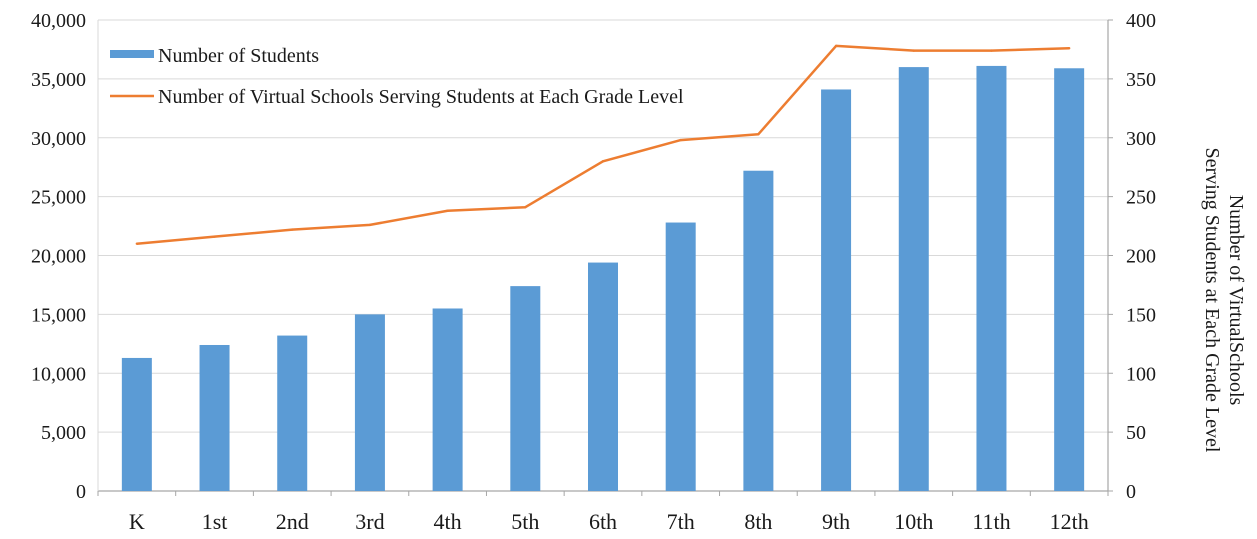 The width and height of the screenshot is (1257, 539). What do you see at coordinates (1141, 198) in the screenshot?
I see `right-tick-label: 250` at bounding box center [1141, 198].